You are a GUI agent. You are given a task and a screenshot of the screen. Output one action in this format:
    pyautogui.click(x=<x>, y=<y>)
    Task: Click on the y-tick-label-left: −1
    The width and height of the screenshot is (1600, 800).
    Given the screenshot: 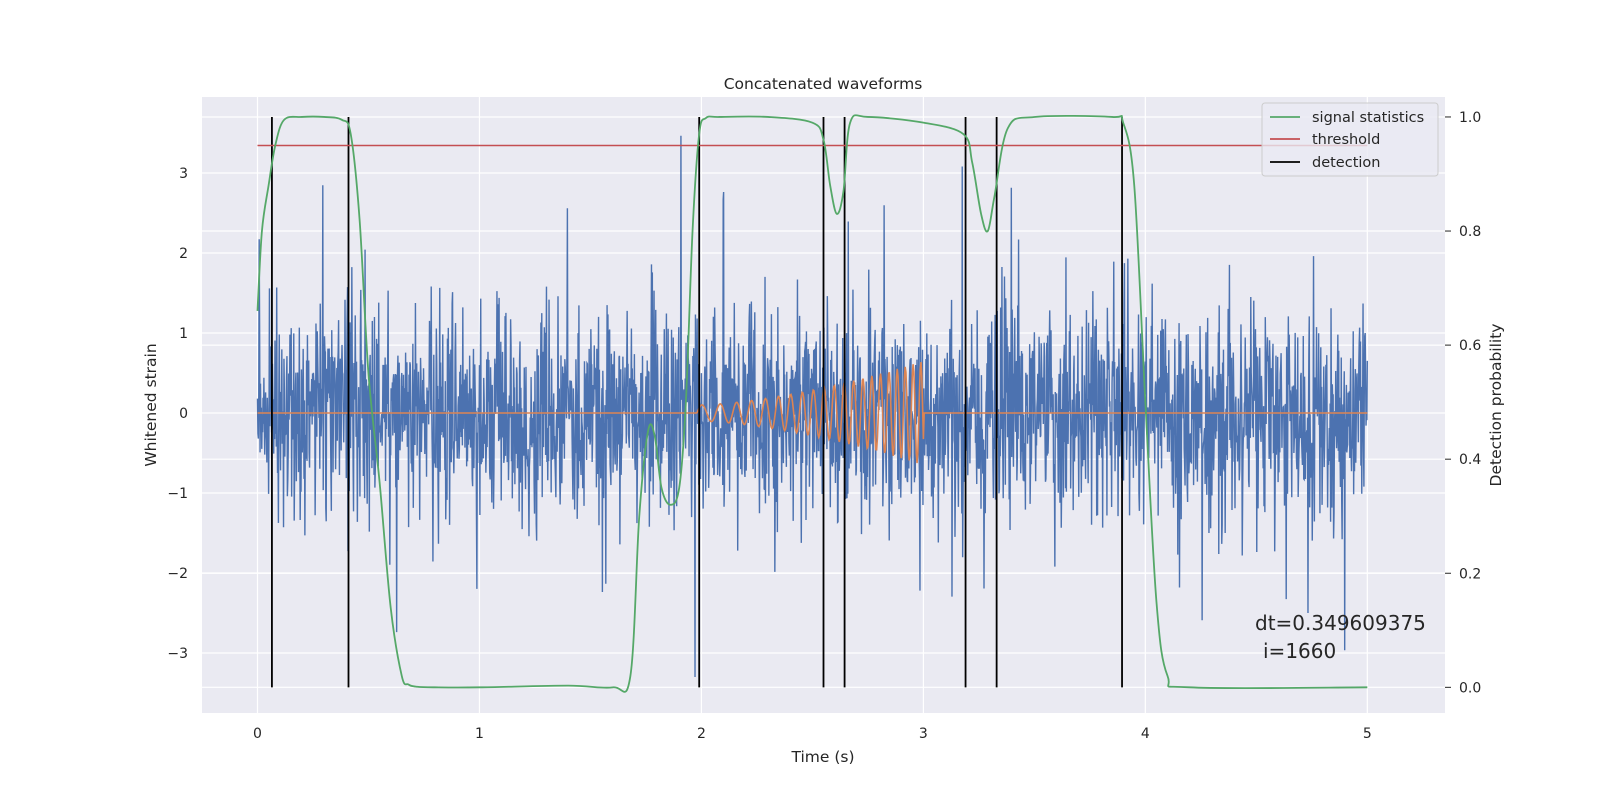 What is the action you would take?
    pyautogui.click(x=177, y=494)
    